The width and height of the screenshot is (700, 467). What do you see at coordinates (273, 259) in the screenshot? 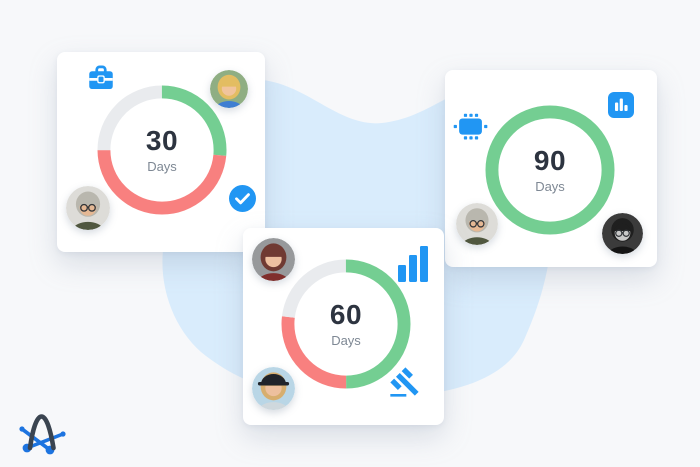
I see `avatar-redhead-woman` at bounding box center [273, 259].